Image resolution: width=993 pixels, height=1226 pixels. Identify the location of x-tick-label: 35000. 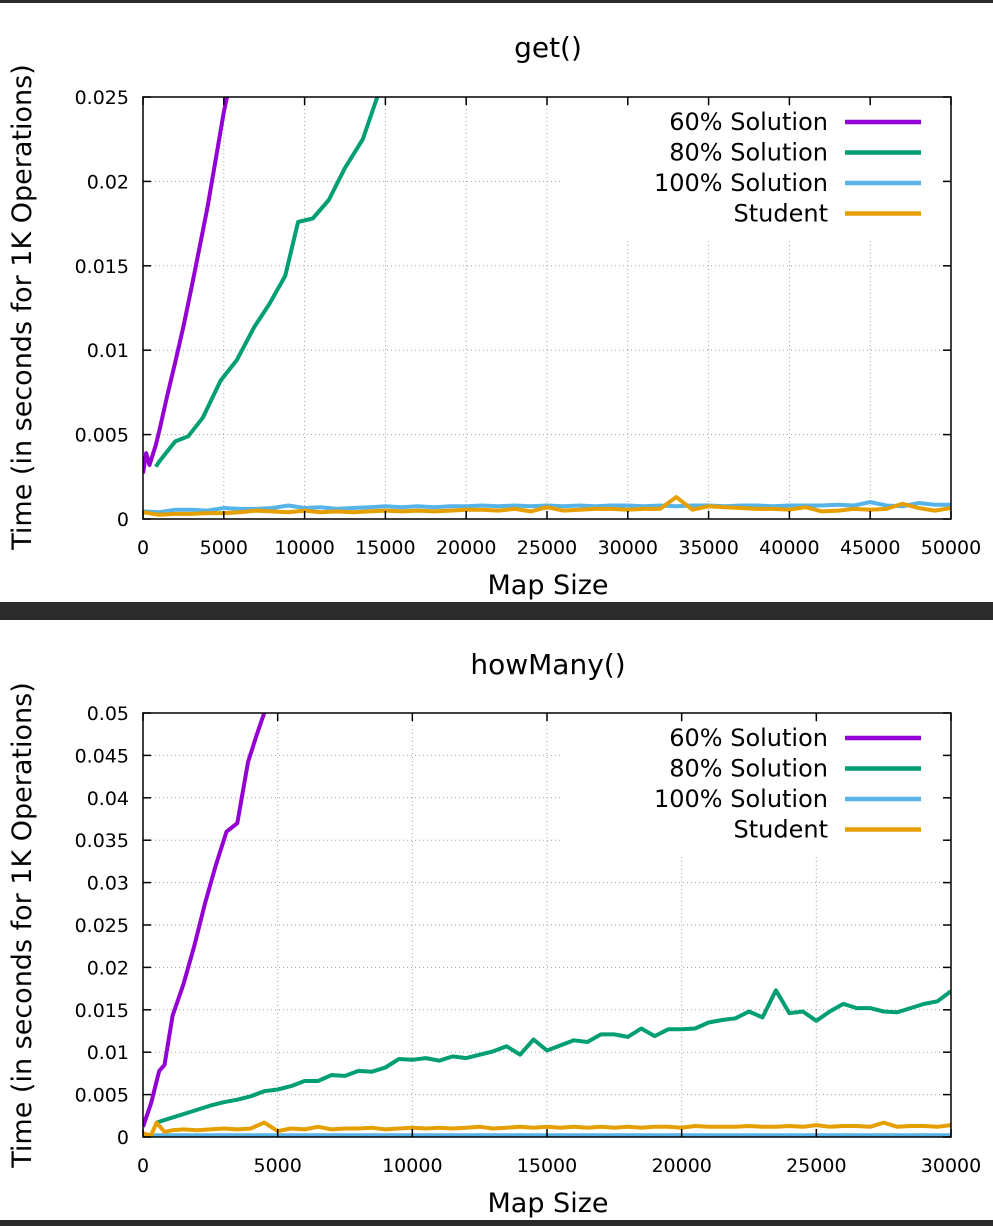
(708, 548).